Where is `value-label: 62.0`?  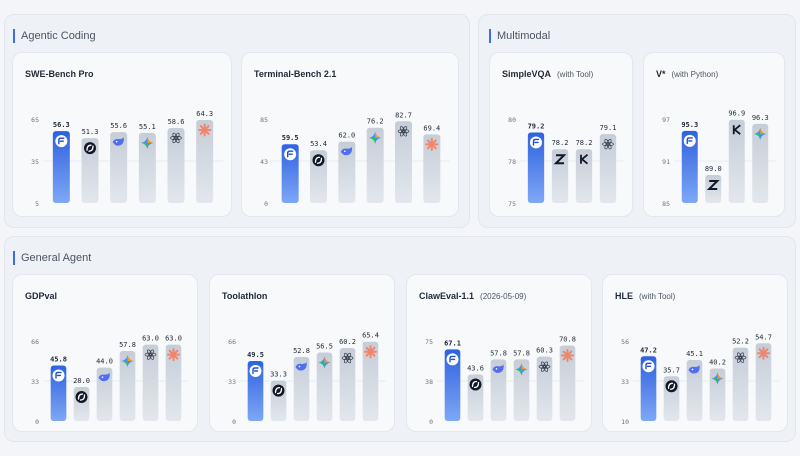
value-label: 62.0 is located at coordinates (346, 136).